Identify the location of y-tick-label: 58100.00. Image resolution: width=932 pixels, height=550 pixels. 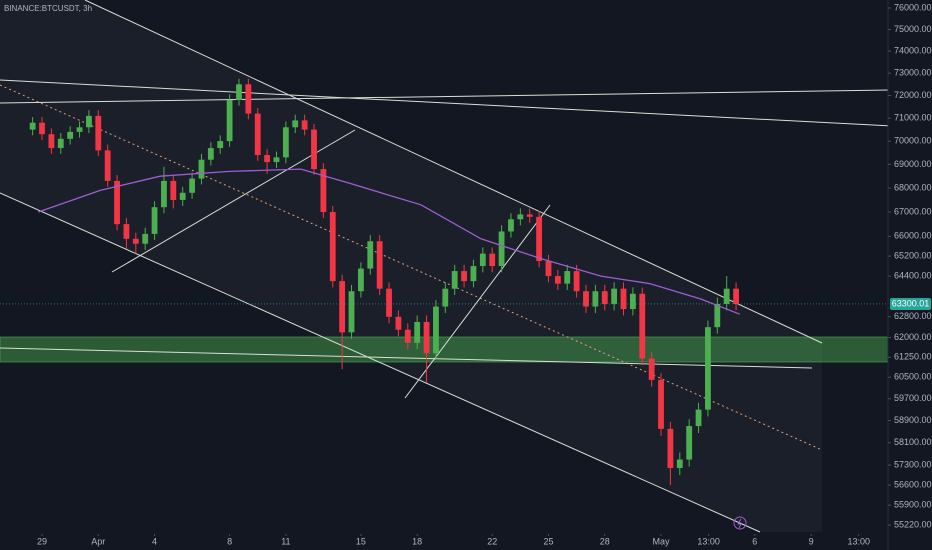
(913, 442).